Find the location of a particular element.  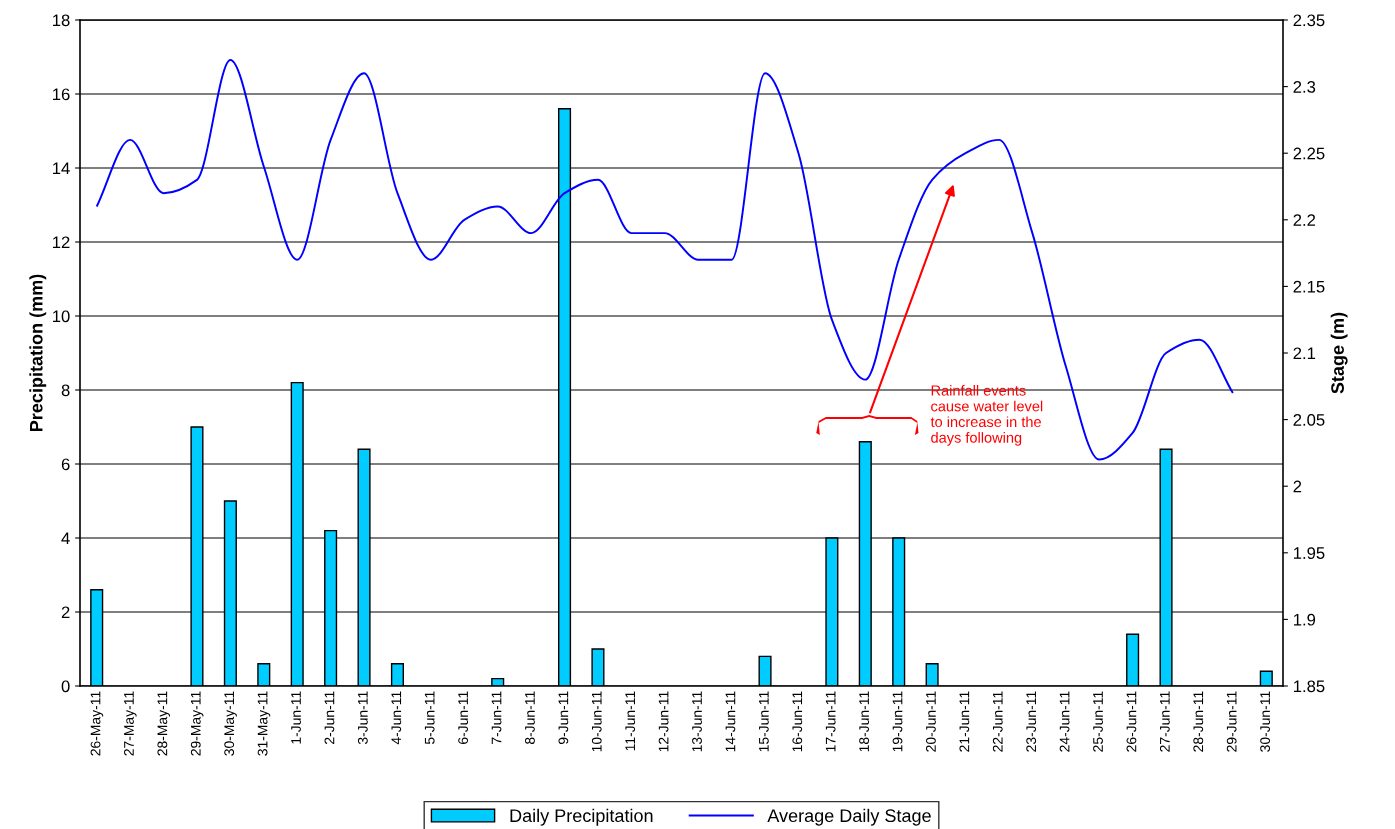

x-tick-label: 8-Jun-11 is located at coordinates (530, 718).